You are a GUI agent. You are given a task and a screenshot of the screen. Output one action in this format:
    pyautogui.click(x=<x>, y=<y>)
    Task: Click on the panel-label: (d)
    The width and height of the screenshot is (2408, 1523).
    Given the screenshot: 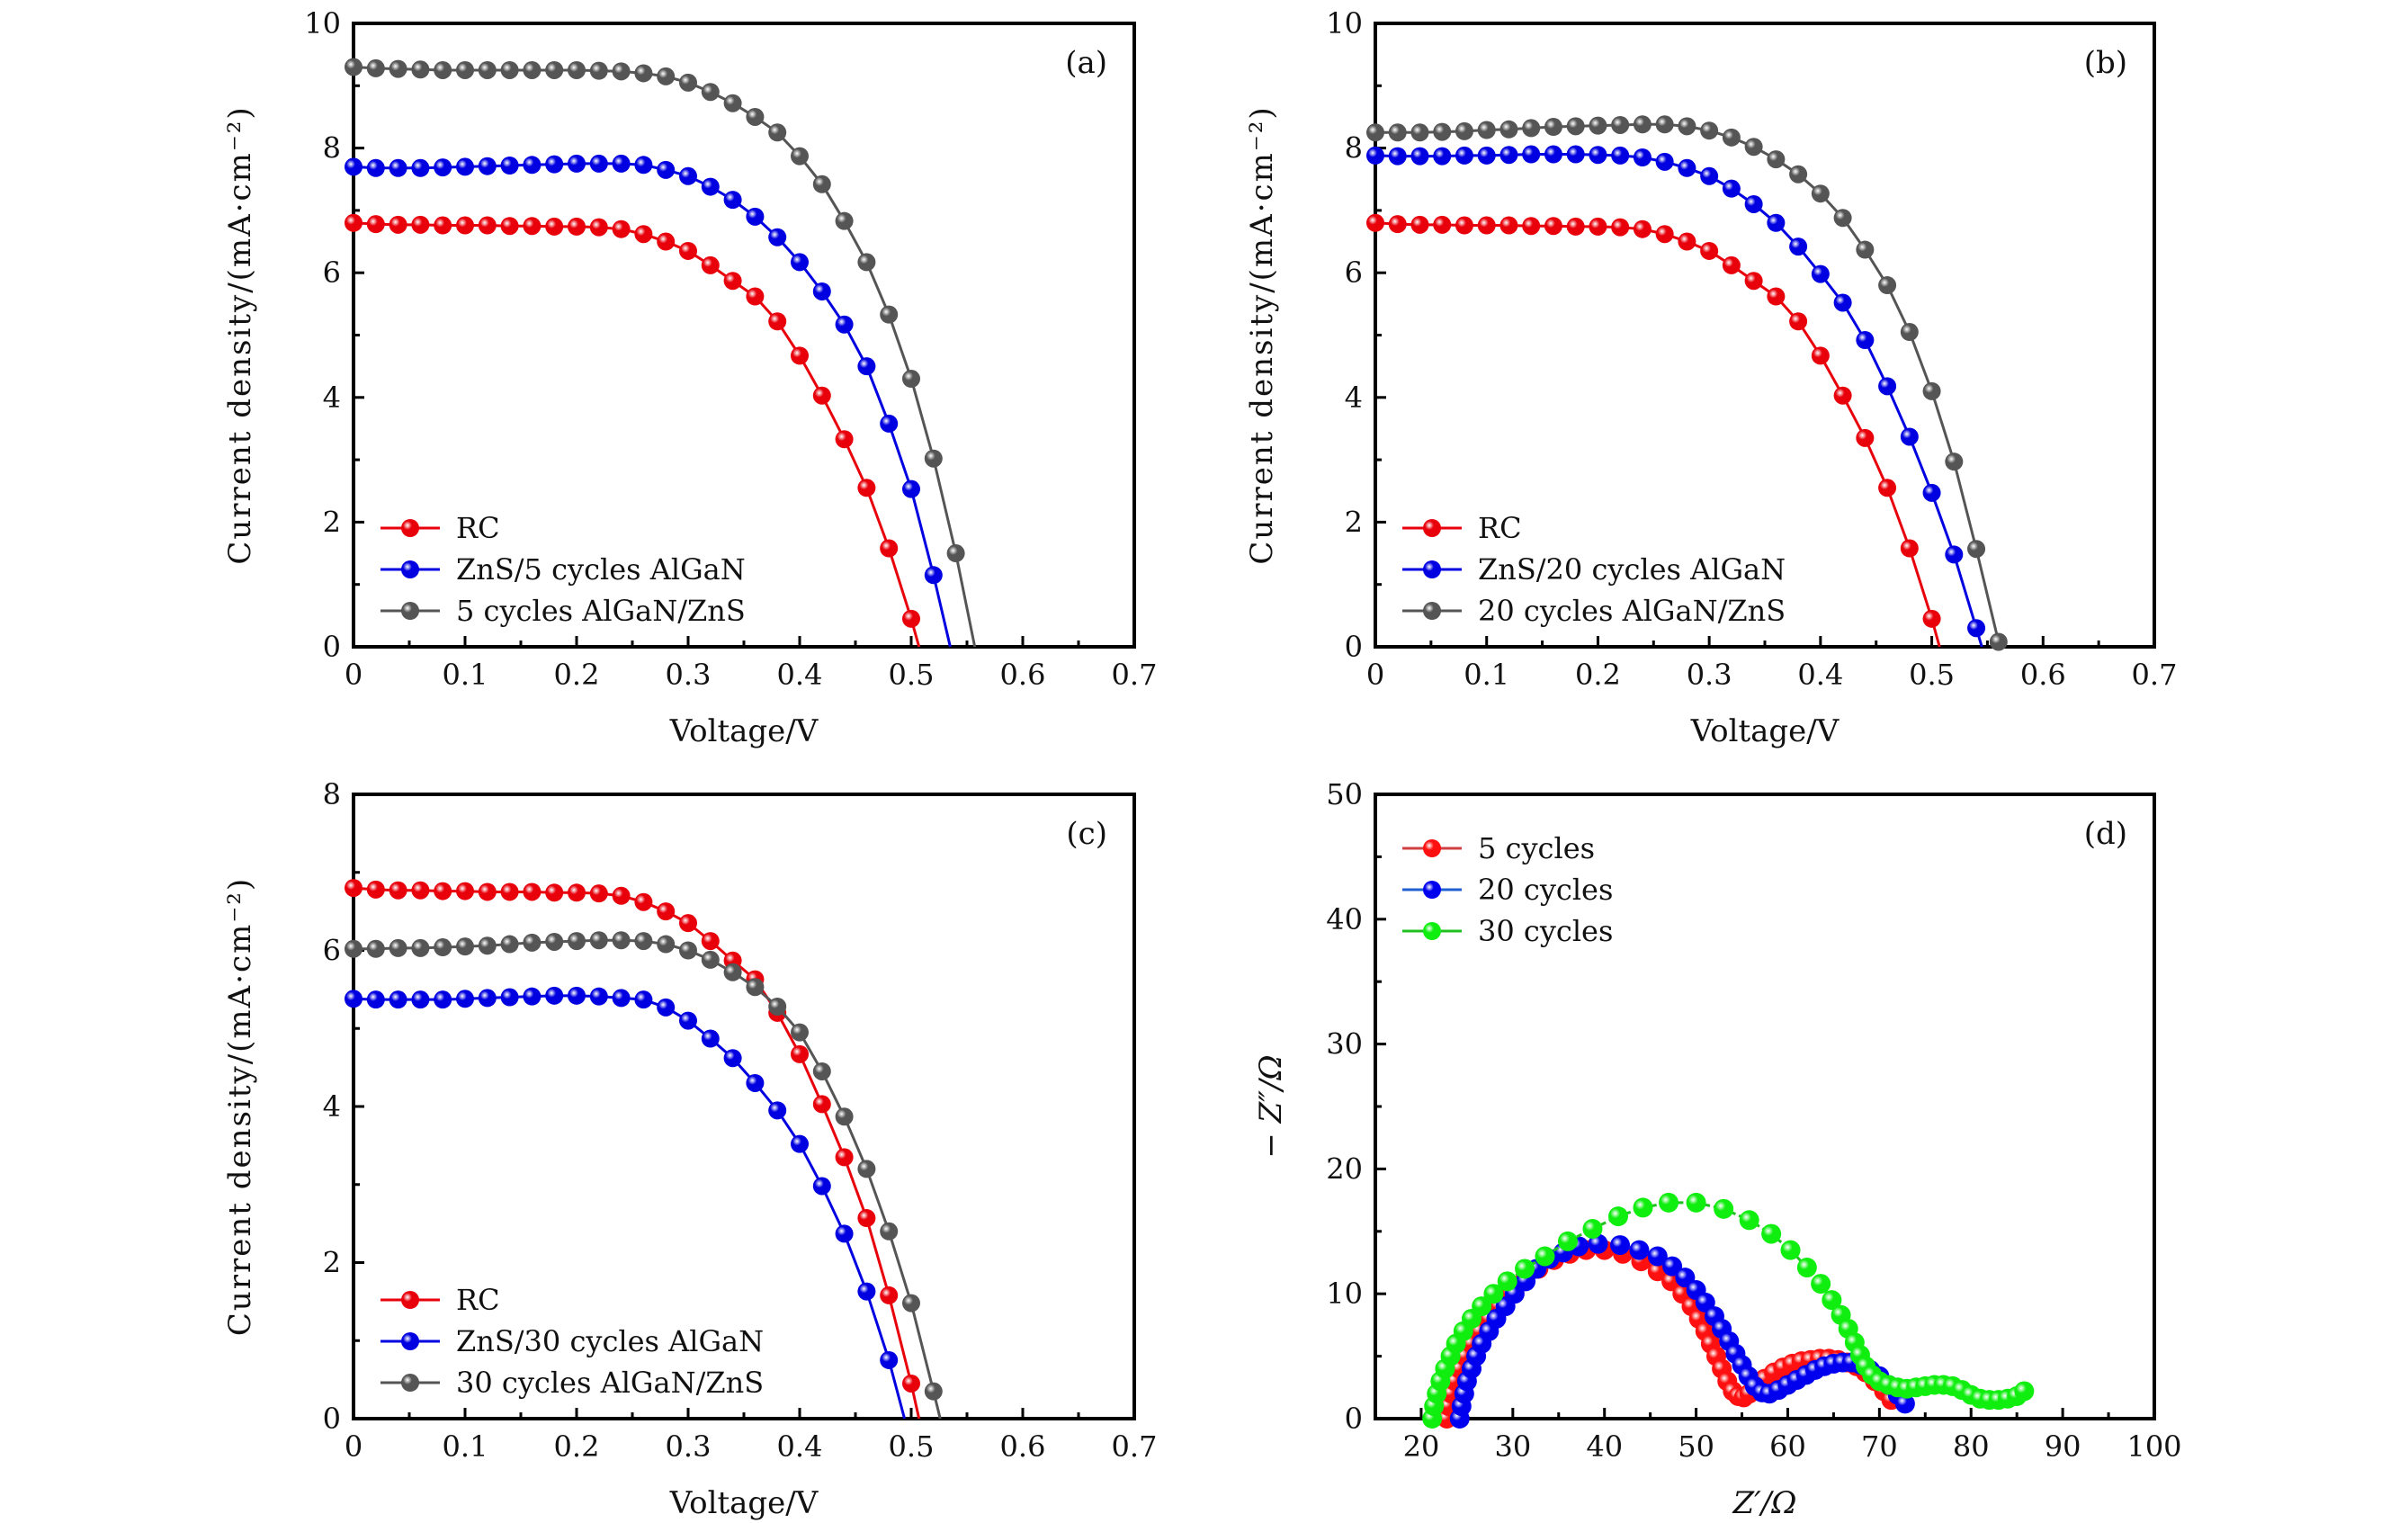 What is the action you would take?
    pyautogui.click(x=2105, y=834)
    